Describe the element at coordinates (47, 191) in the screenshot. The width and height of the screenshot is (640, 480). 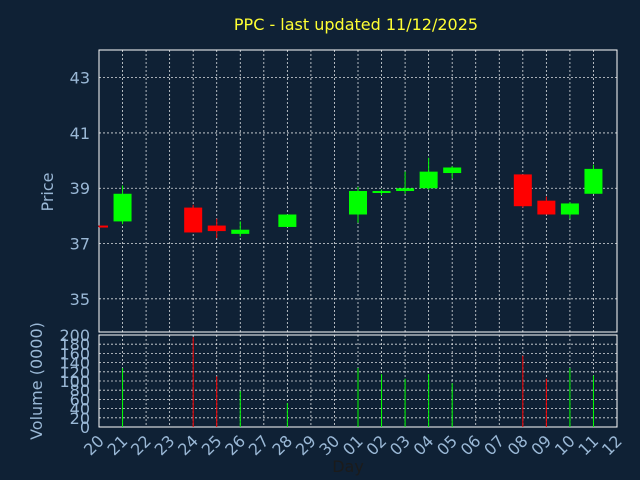
I see `y-axis-label-price: Price` at that location.